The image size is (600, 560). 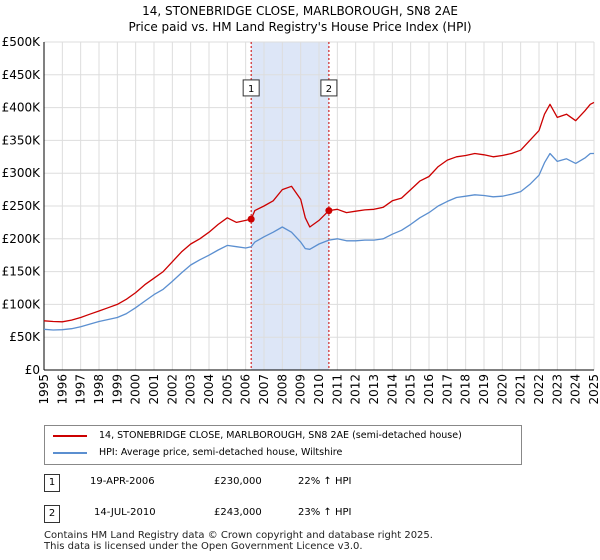 I want to click on legend-swatch-property, so click(x=70, y=436).